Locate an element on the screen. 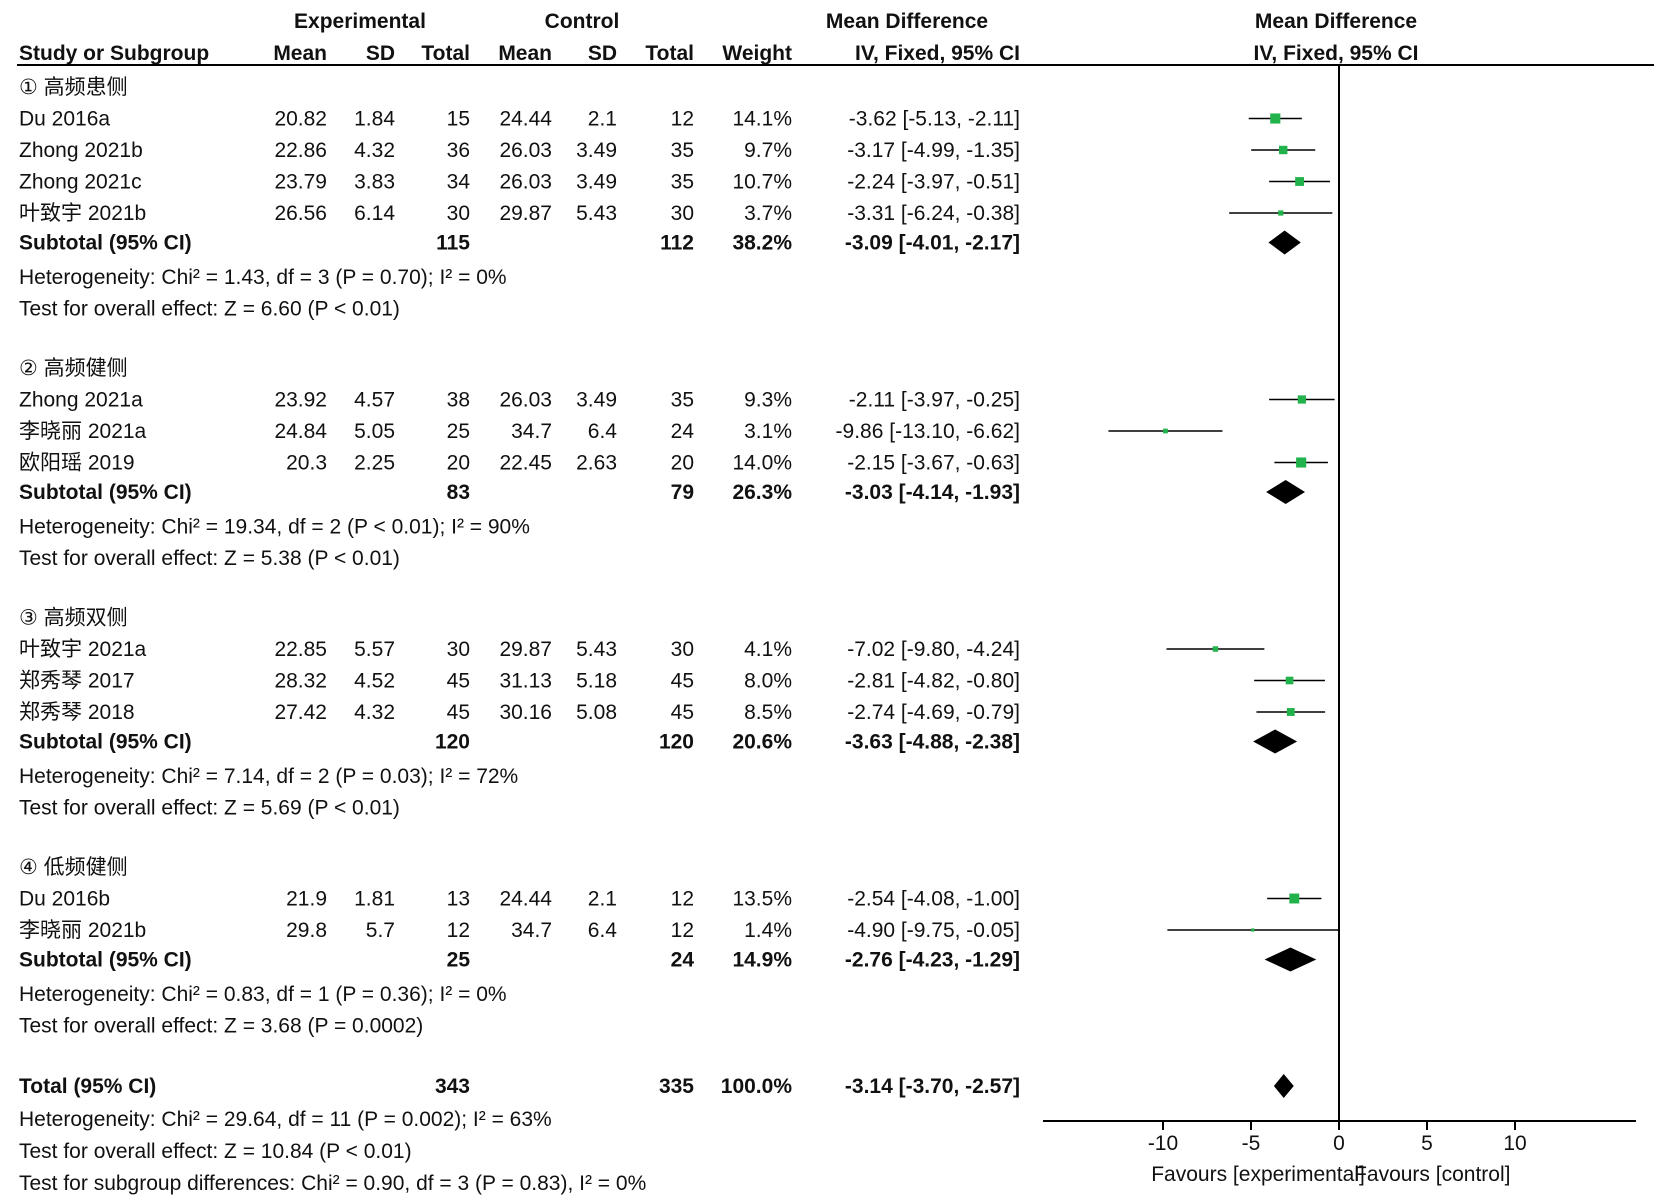 This screenshot has height=1198, width=1654. weight-cell: 13.5% is located at coordinates (762, 899).